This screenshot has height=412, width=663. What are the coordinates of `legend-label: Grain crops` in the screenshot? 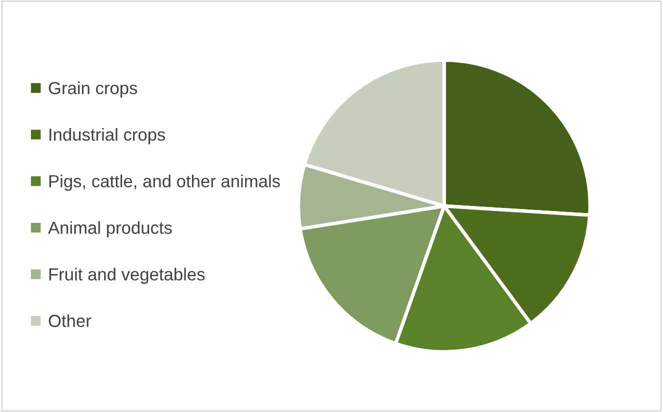 It's located at (93, 89).